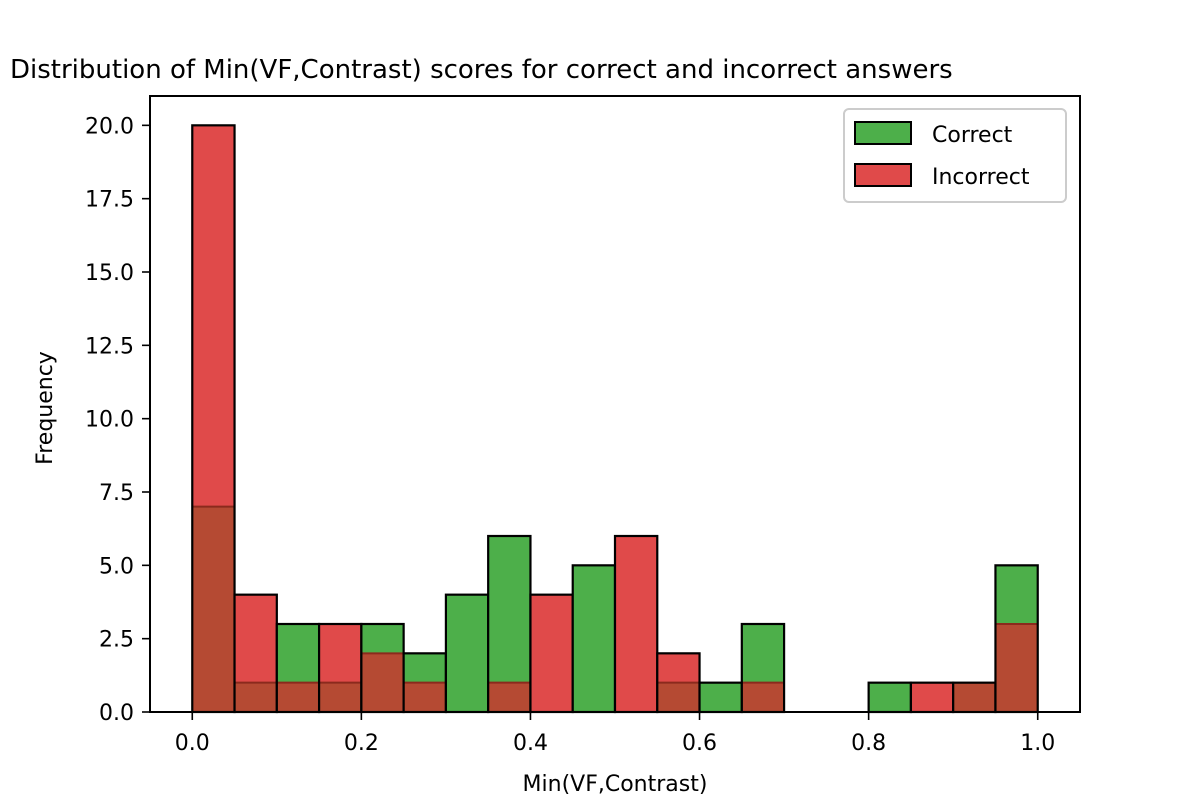 This screenshot has width=1200, height=800. Describe the element at coordinates (955, 155) in the screenshot. I see `legend: Correct Incorrect` at that location.